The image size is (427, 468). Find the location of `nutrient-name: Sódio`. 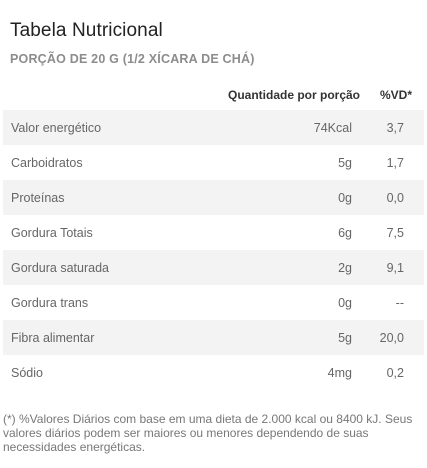

nutrient-name: Sódio is located at coordinates (27, 373).